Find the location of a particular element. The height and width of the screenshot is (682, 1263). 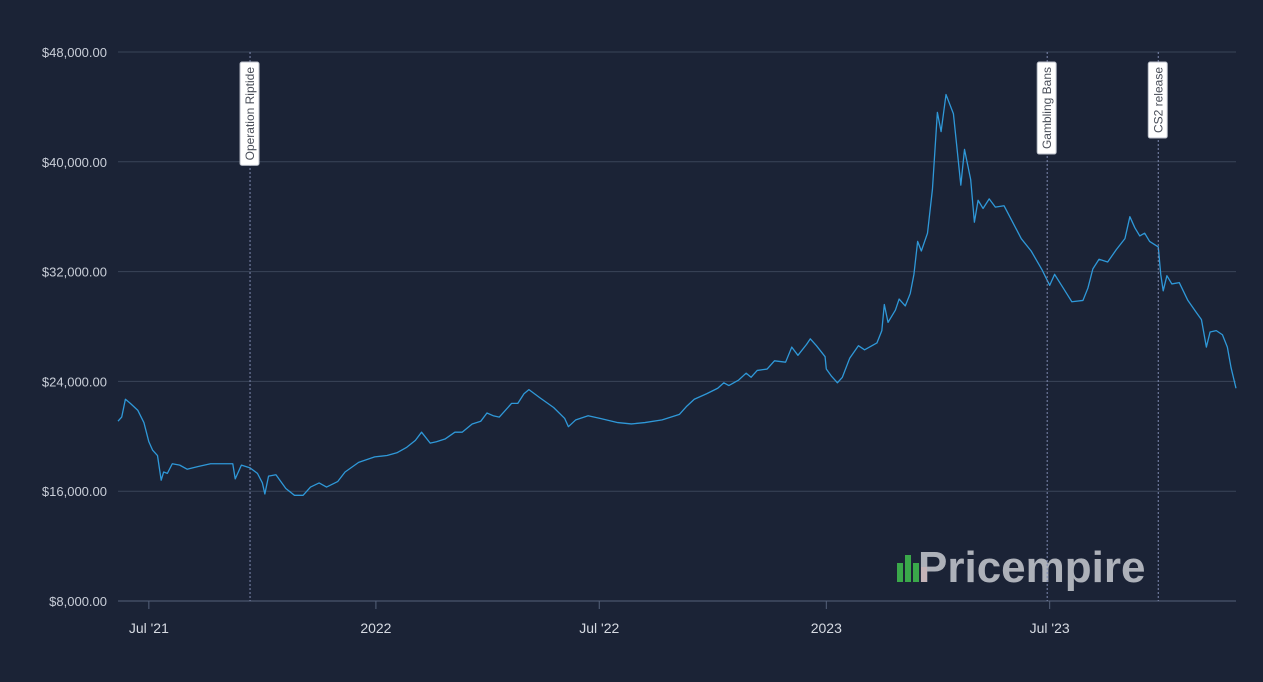

annotation-text: Operation Riptide is located at coordinates (250, 114).